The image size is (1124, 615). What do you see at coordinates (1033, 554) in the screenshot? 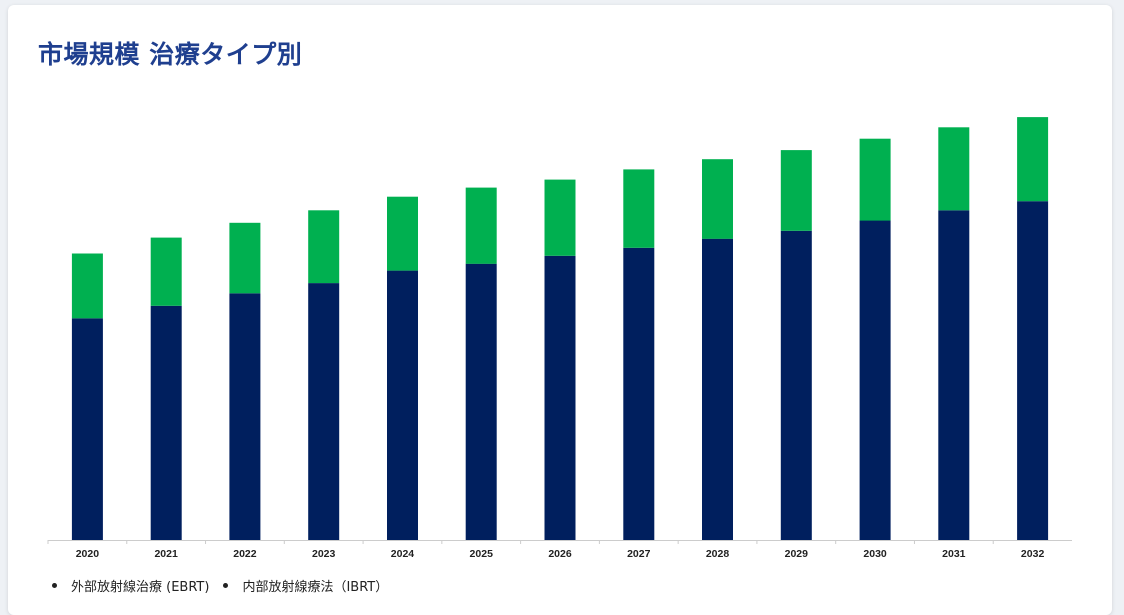
I see `x-tick-label-2032: 2032` at bounding box center [1033, 554].